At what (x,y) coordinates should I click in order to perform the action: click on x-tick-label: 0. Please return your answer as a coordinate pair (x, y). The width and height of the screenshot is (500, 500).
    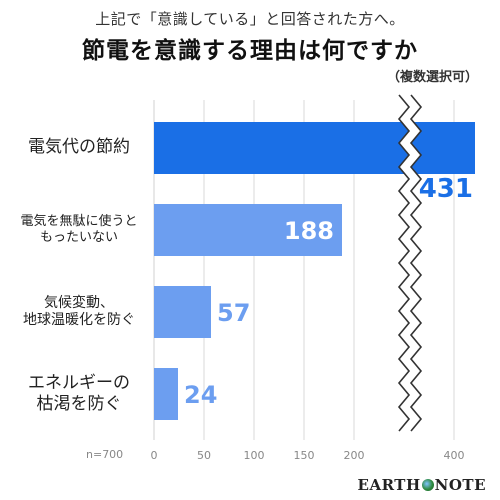
    Looking at the image, I should click on (154, 455).